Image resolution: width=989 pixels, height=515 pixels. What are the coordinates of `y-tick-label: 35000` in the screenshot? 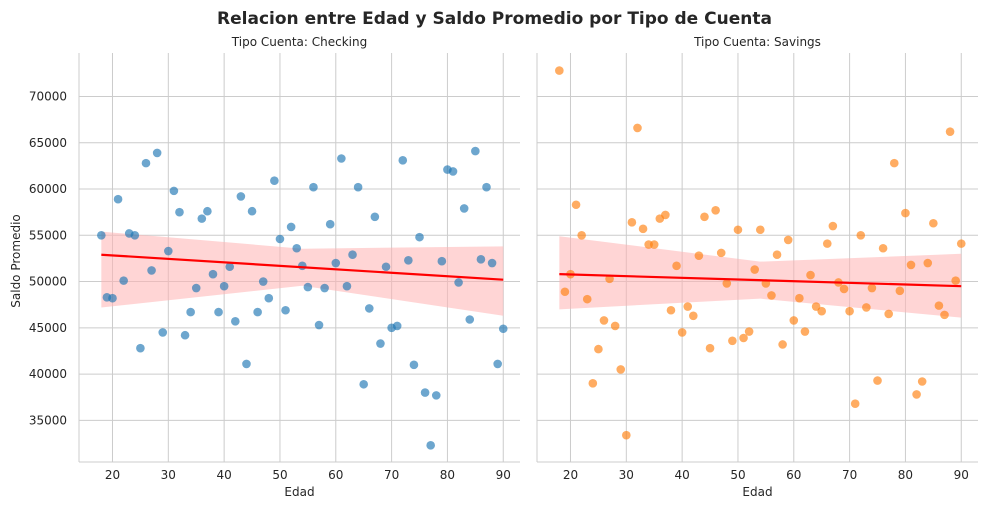 It's located at (48, 420).